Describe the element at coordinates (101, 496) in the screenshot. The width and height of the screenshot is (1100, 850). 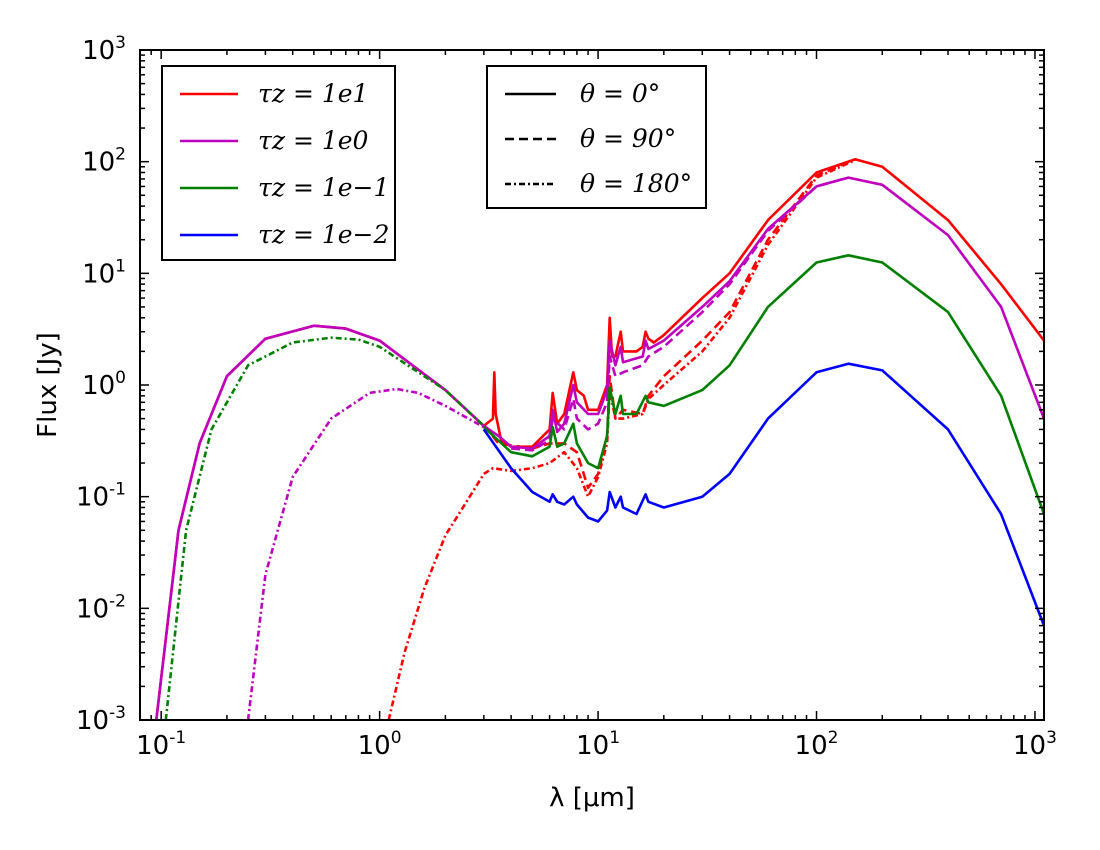
I see `y-tick-label: 10⁻¹` at that location.